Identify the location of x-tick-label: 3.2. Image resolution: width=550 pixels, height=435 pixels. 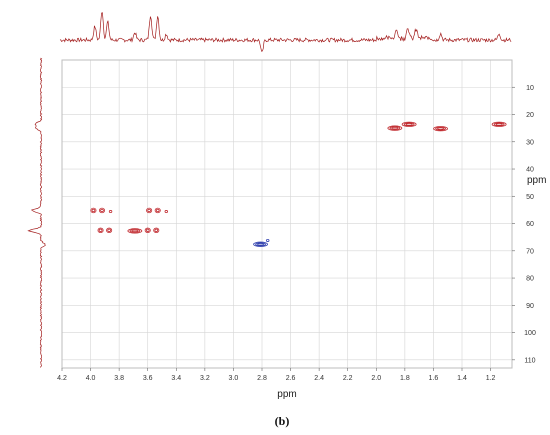
(205, 378).